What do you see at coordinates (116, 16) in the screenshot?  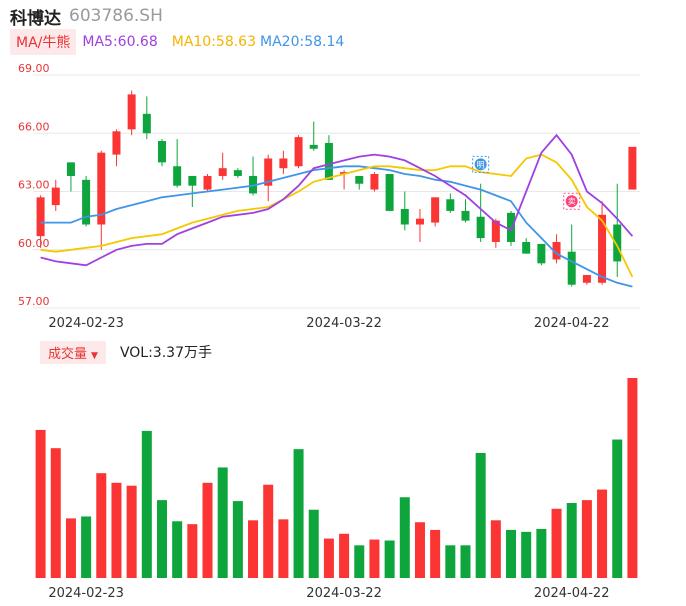 I see `stock-code: 603786.SH` at bounding box center [116, 16].